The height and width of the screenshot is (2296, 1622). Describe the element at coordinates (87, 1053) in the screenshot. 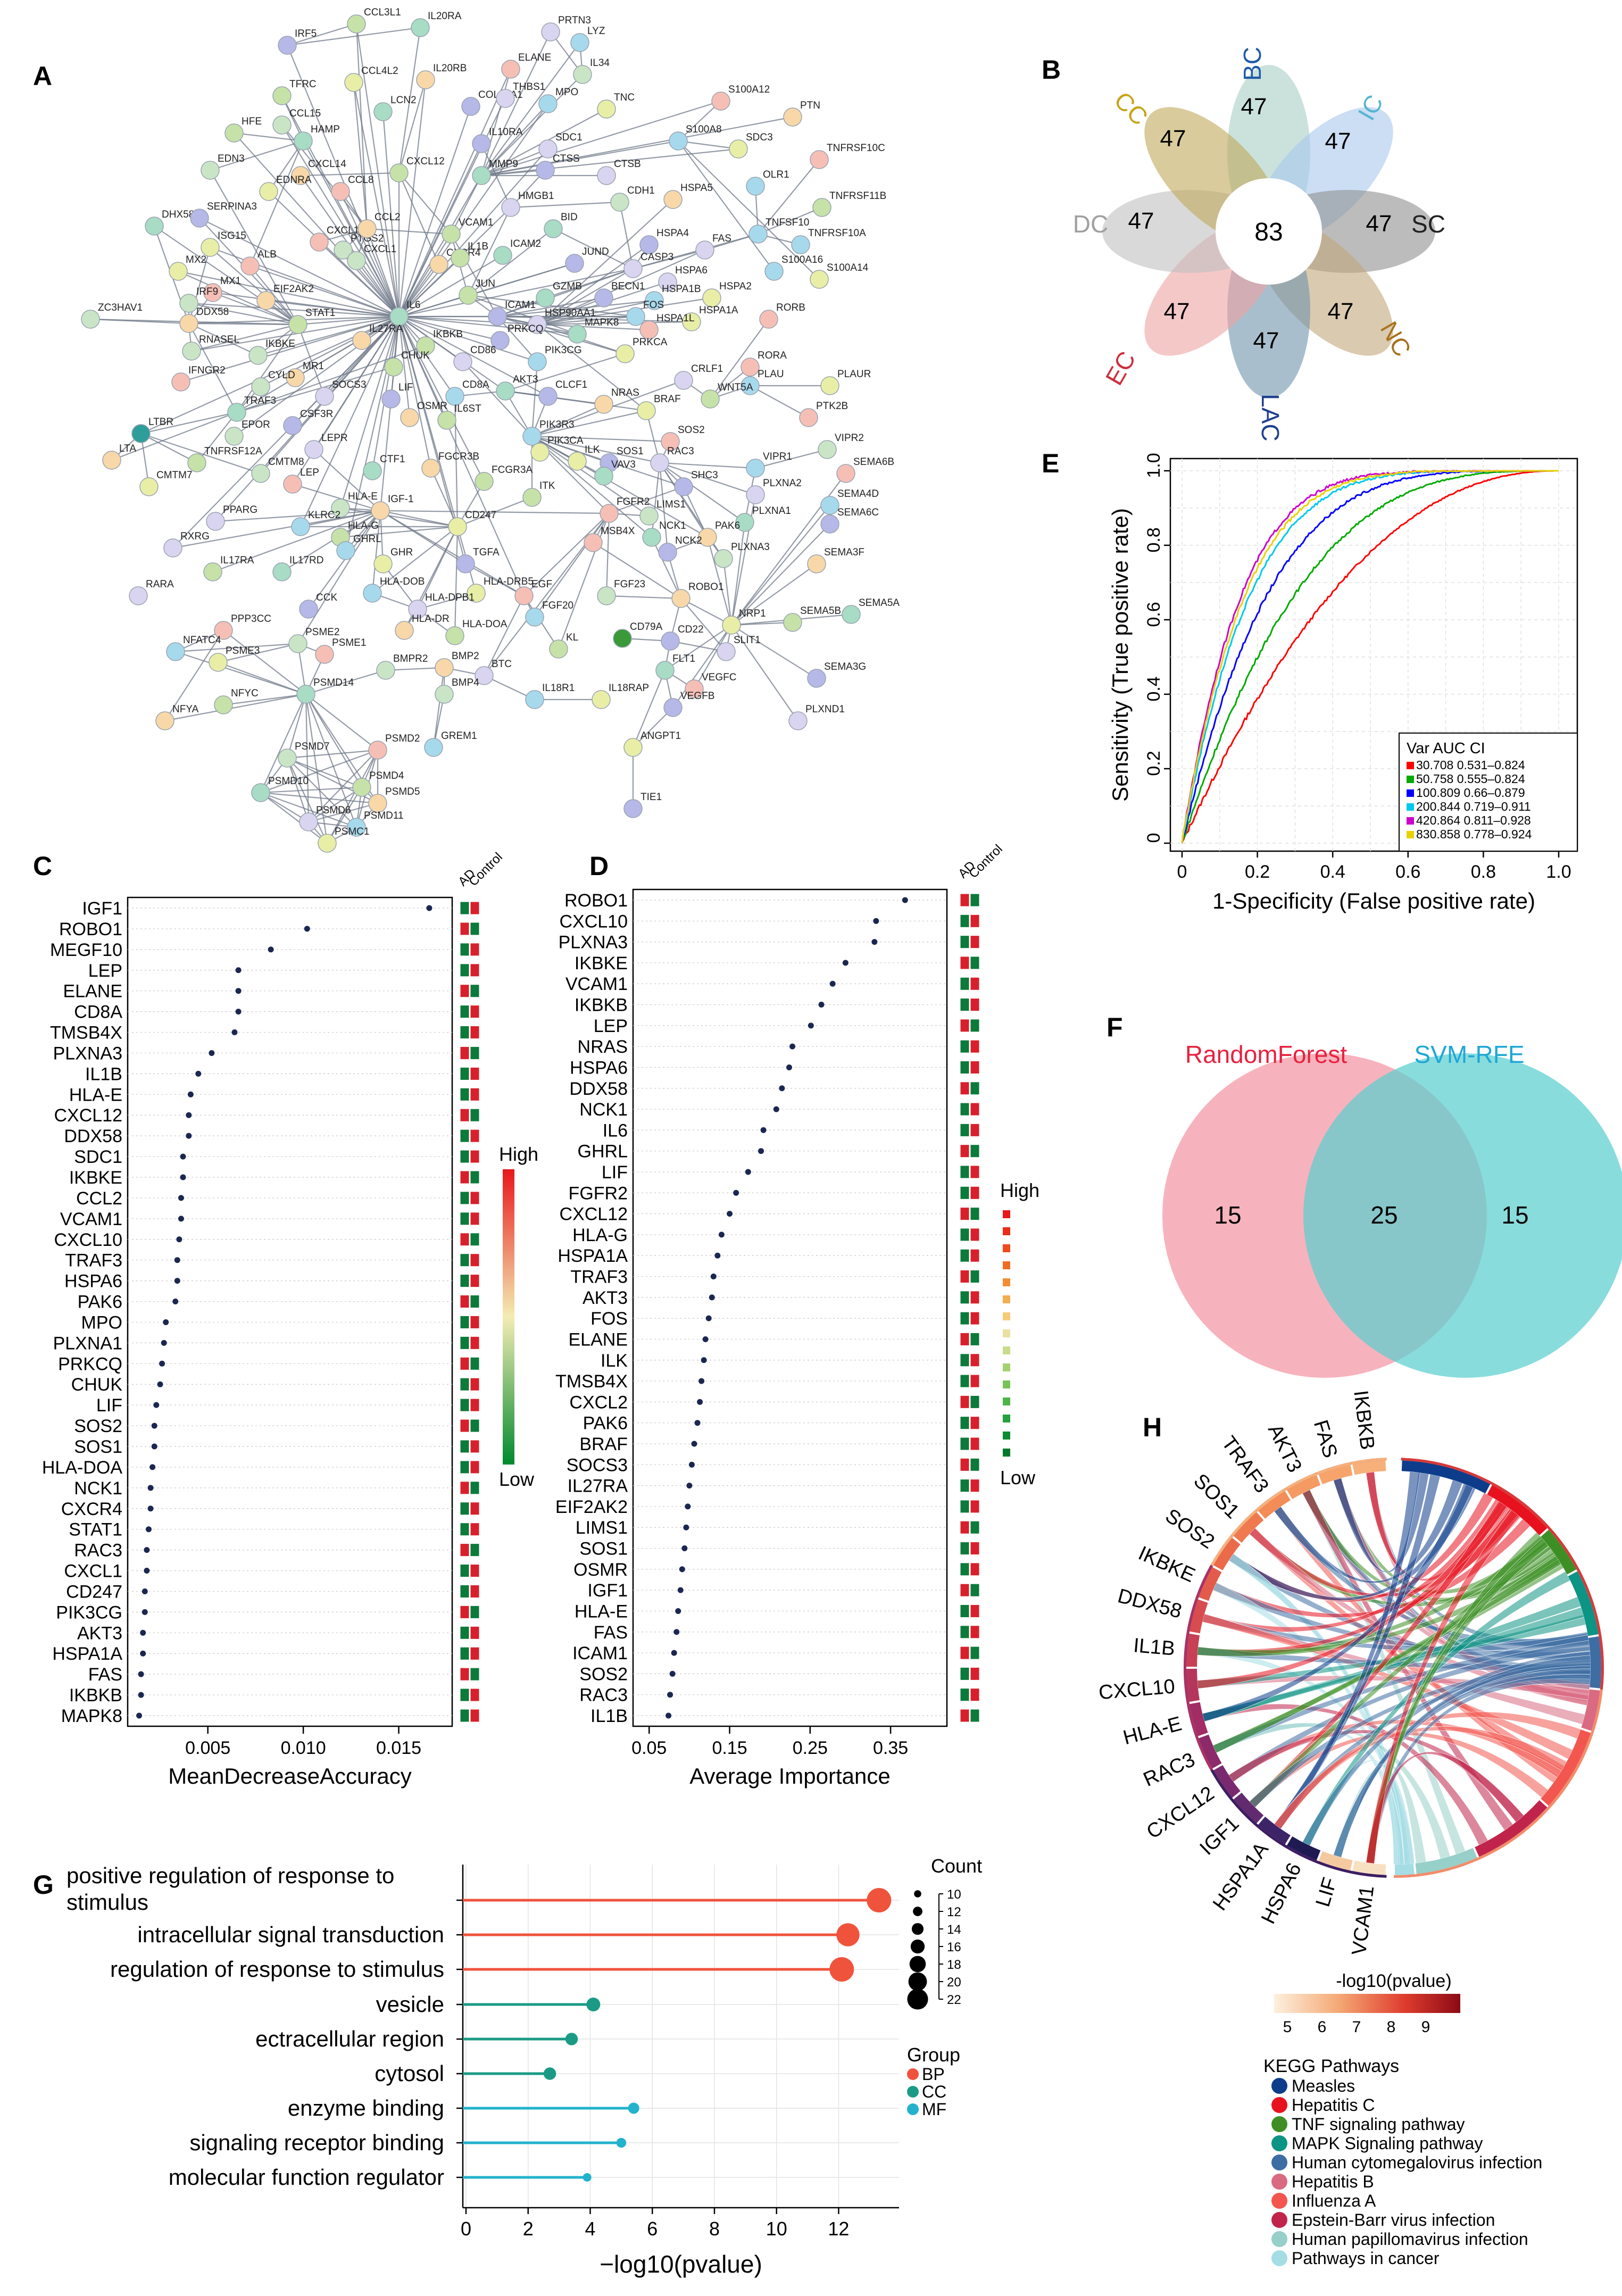

I see `gene-label: PLXNA3` at that location.